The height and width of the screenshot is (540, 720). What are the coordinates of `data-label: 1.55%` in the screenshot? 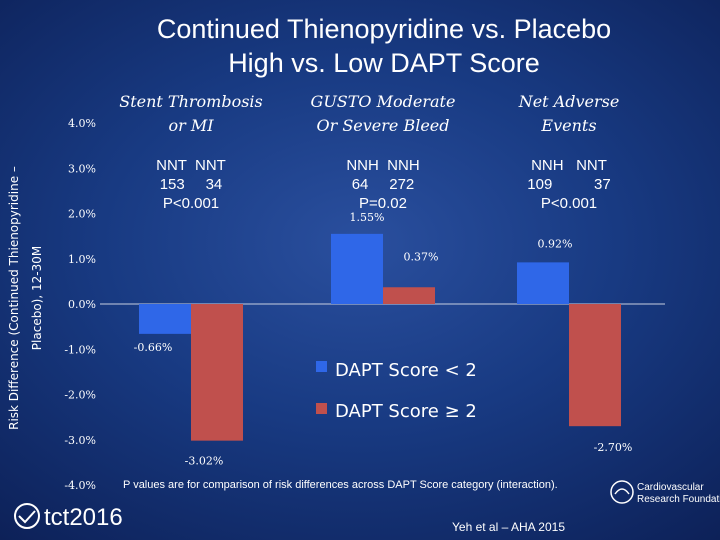 It's located at (367, 217).